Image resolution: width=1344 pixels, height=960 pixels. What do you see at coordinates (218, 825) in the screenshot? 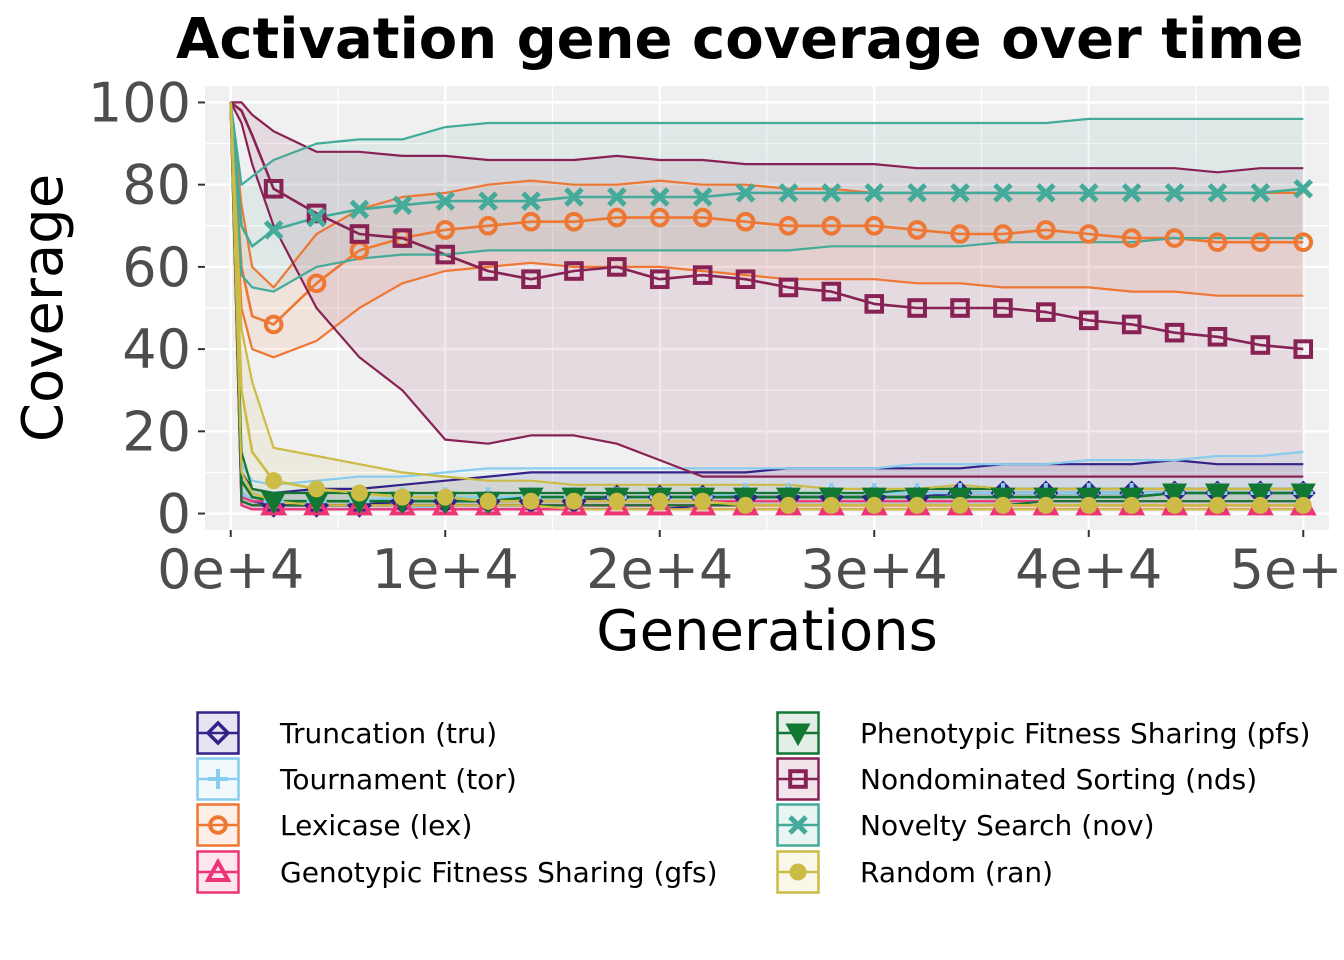
I see `legend-key-lexicase` at bounding box center [218, 825].